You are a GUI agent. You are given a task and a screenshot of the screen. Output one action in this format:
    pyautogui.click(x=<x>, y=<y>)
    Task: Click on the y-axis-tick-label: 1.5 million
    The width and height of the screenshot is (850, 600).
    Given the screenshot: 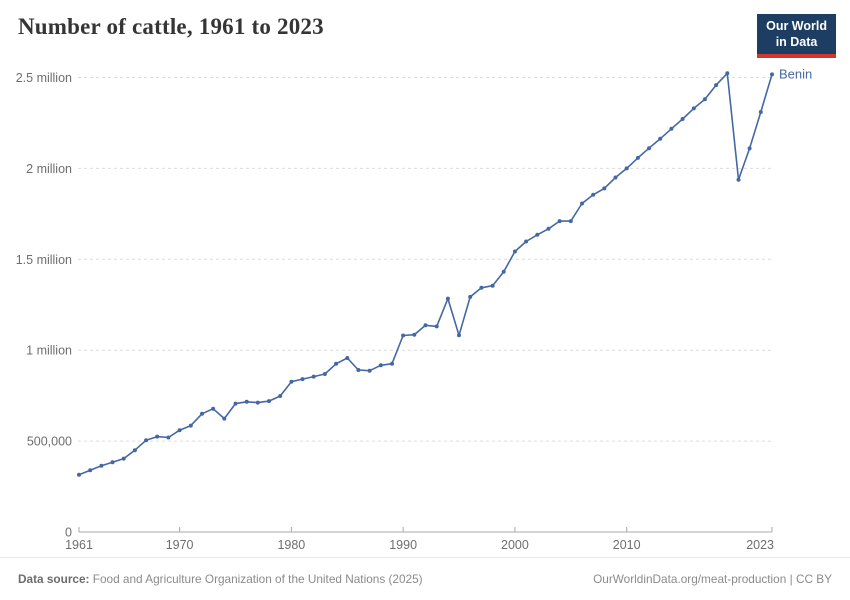 What is the action you would take?
    pyautogui.click(x=44, y=260)
    